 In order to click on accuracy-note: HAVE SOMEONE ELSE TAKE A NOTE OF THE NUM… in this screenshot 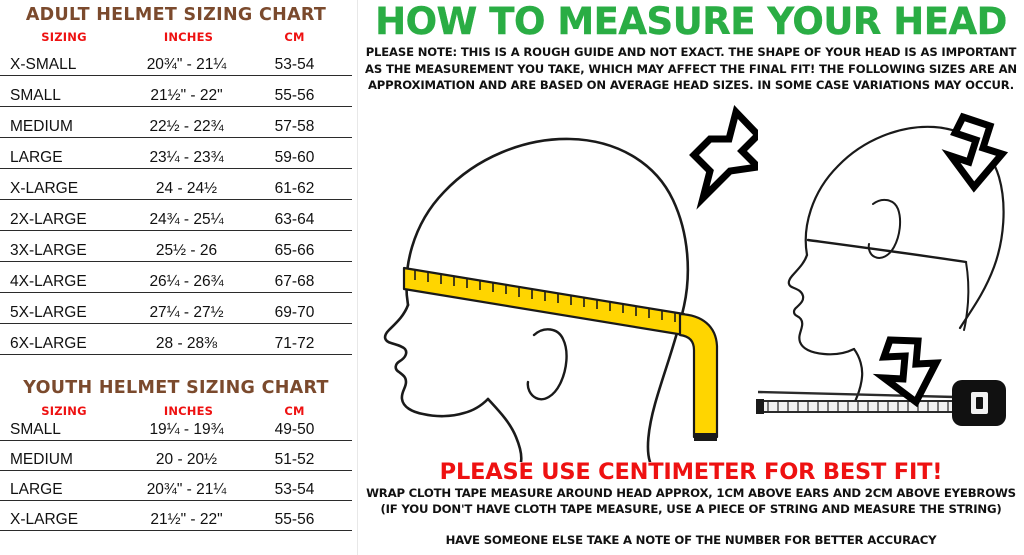, I will do `click(691, 539)`.